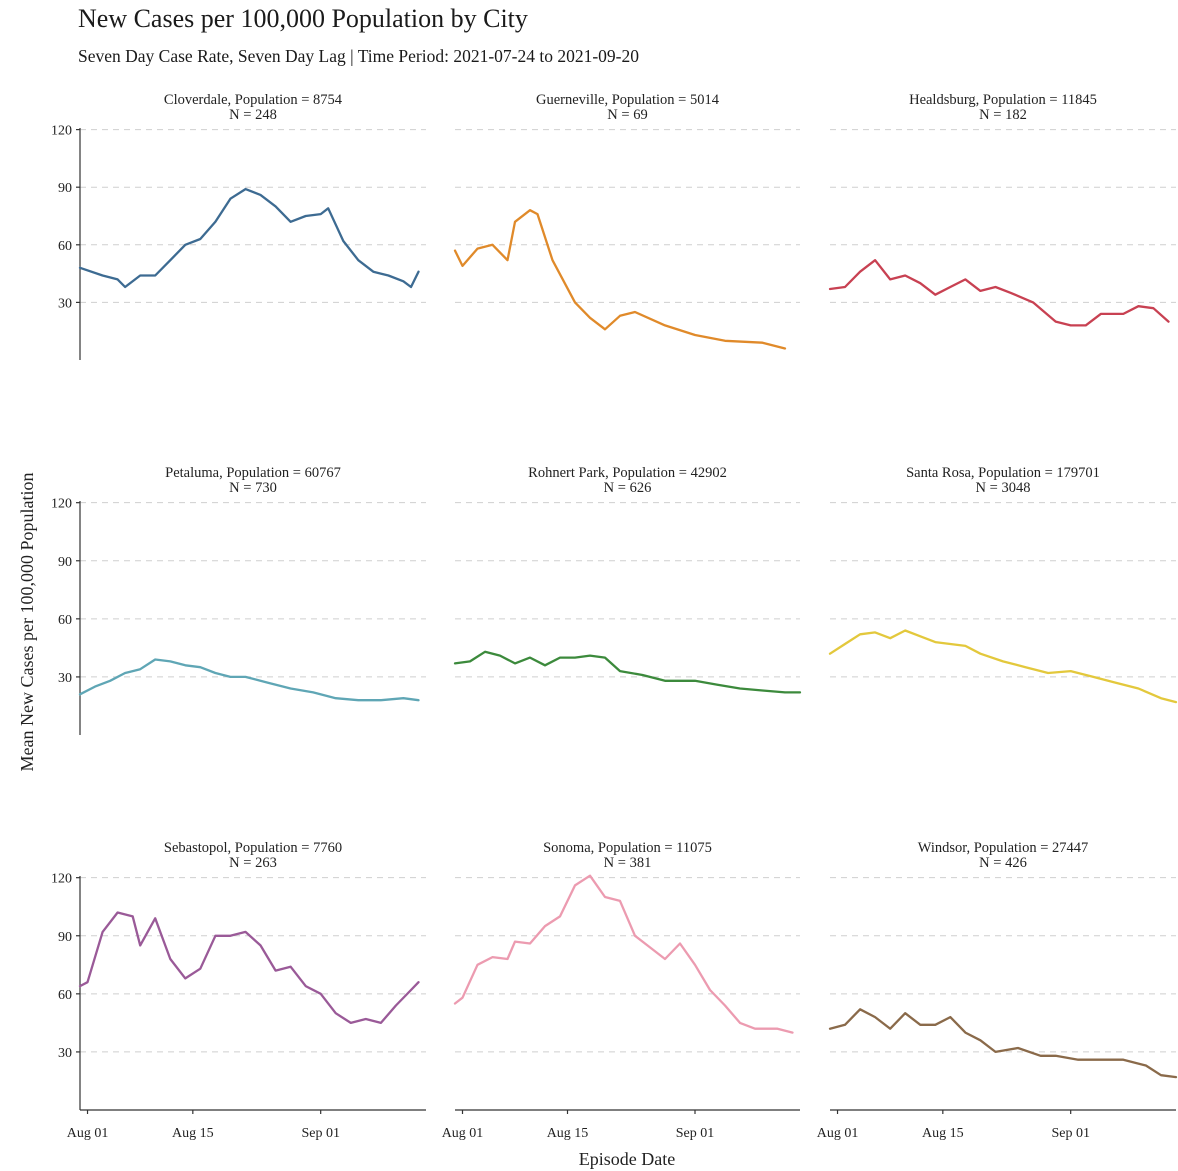 The width and height of the screenshot is (1178, 1171). Describe the element at coordinates (253, 100) in the screenshot. I see `panel-title: Cloverdale, Population = 8754` at that location.